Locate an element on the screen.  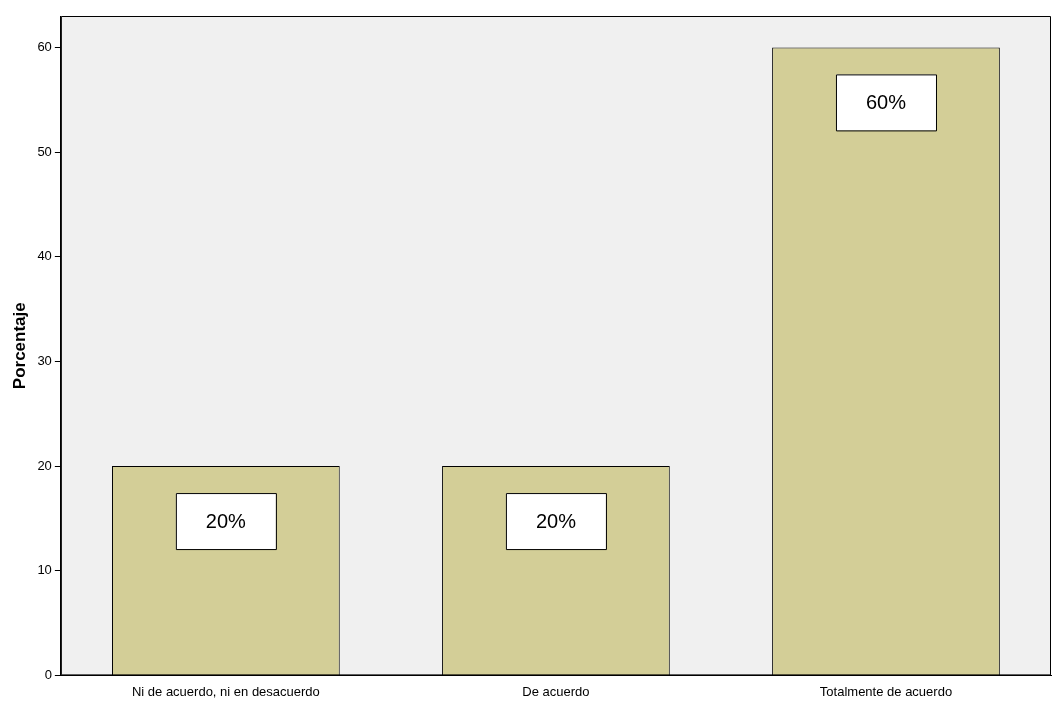
x-tick-label: De acuerdo is located at coordinates (556, 691).